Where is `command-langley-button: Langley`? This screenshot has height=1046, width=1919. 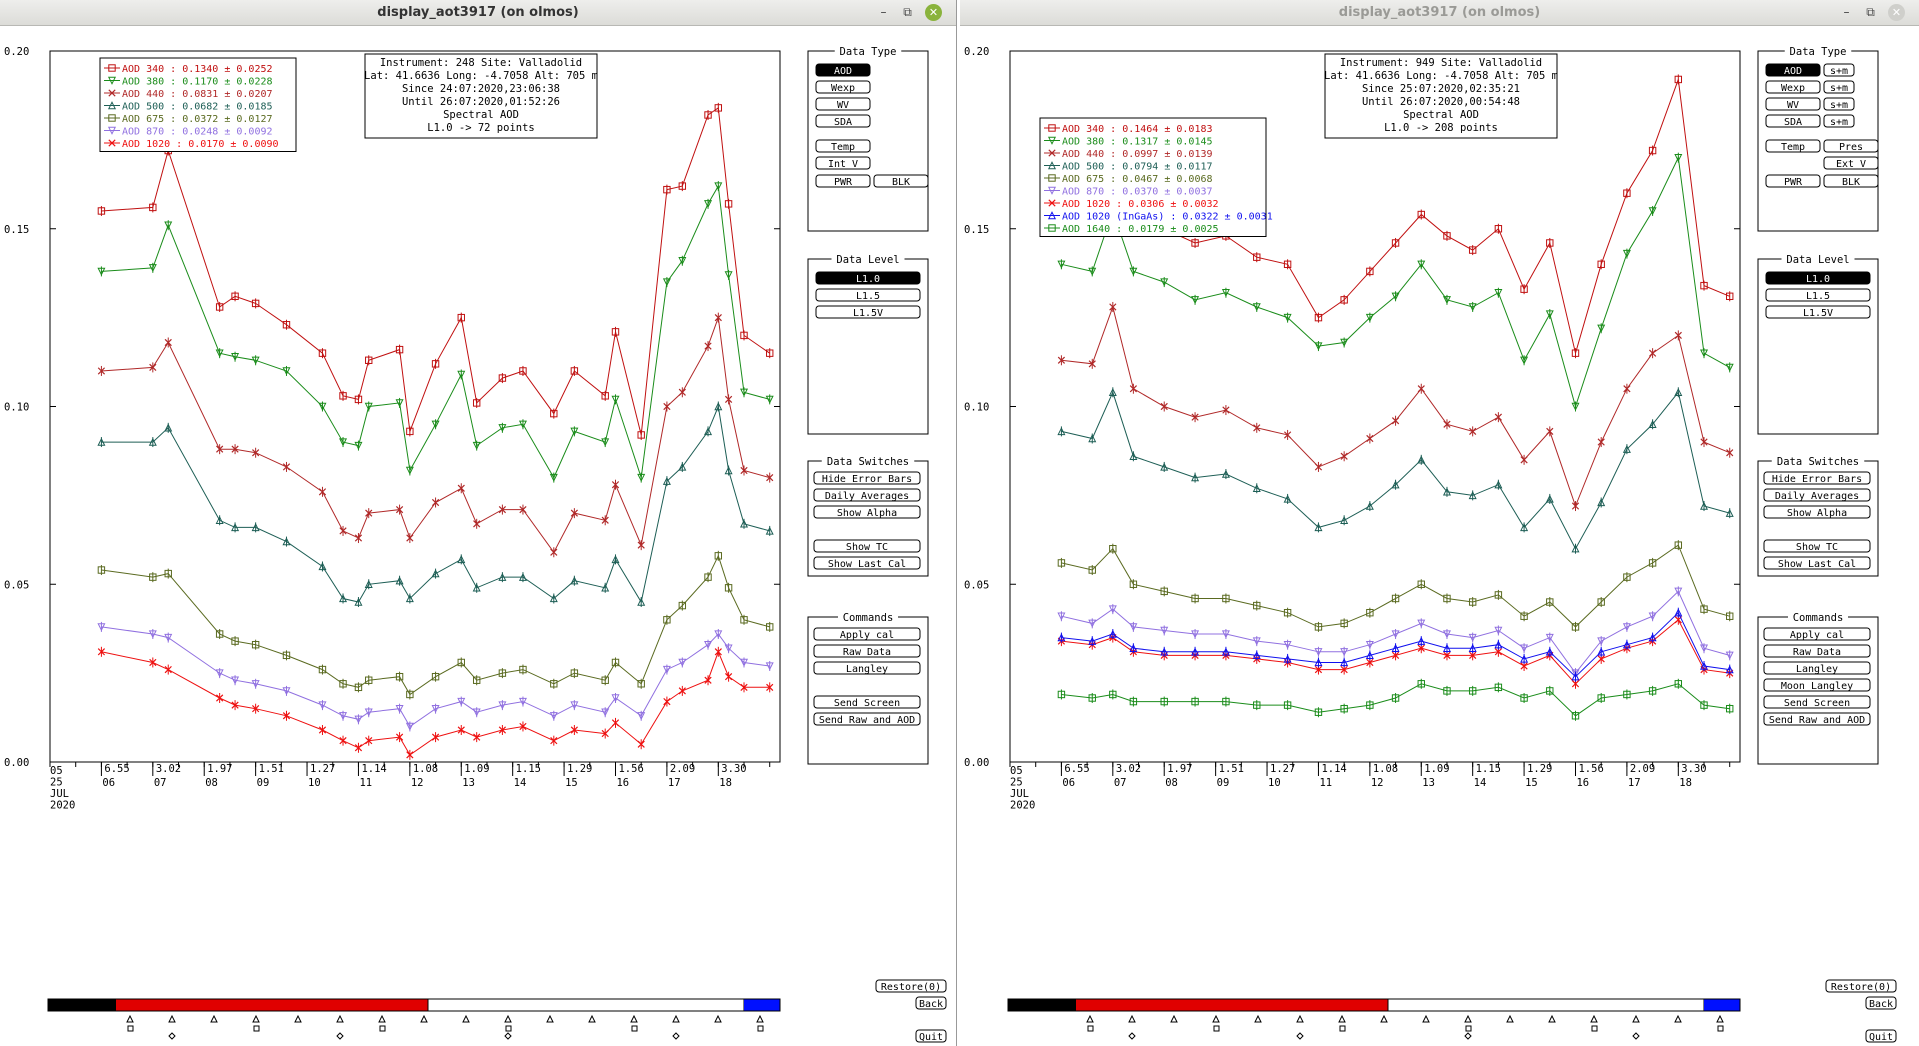
command-langley-button: Langley is located at coordinates (1817, 668).